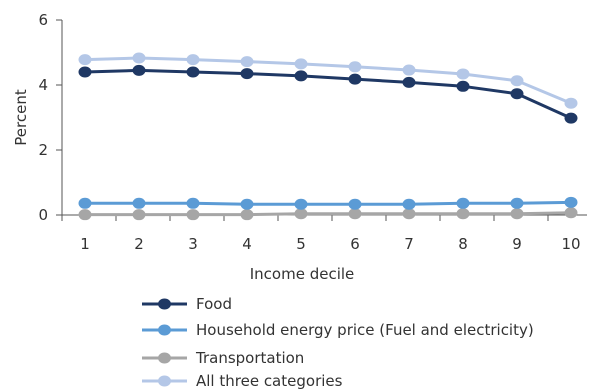 Image resolution: width=589 pixels, height=391 pixels. I want to click on x-tick-label: 10, so click(570, 244).